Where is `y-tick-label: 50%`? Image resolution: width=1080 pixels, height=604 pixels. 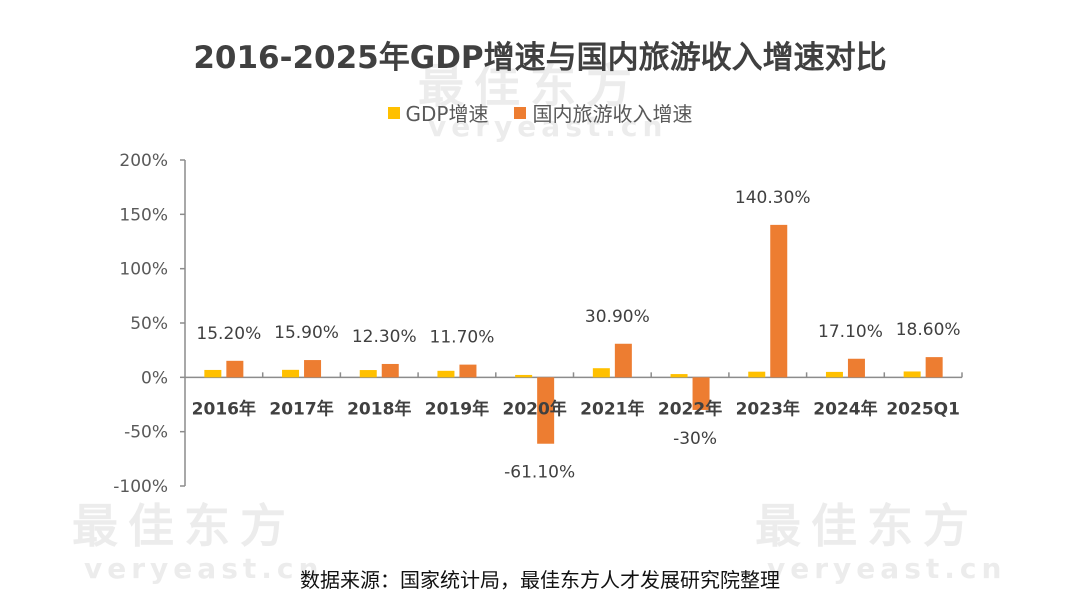
y-tick-label: 50% is located at coordinates (149, 324).